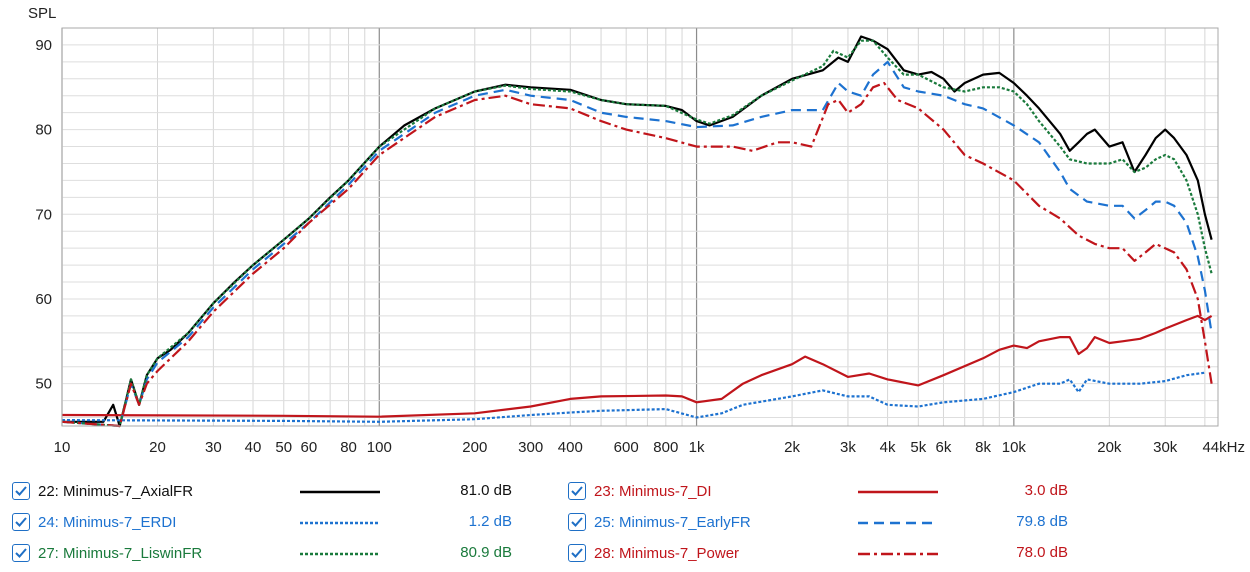 The image size is (1250, 572). I want to click on y-tick-label: 70, so click(43, 214).